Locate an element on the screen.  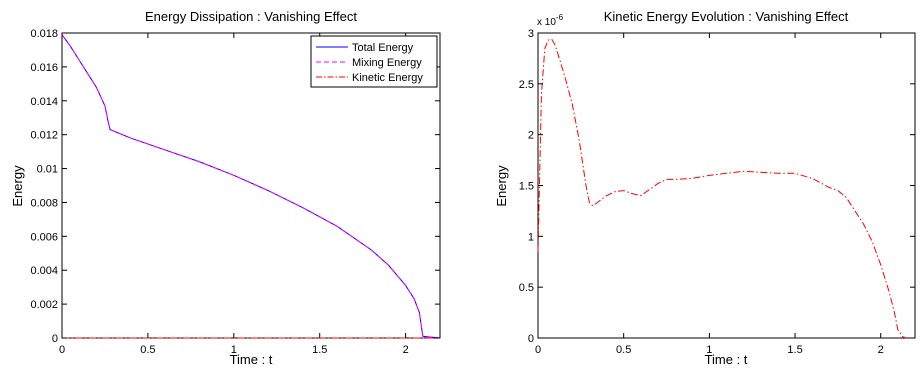
y-tick-label: 0.014 is located at coordinates (44, 102).